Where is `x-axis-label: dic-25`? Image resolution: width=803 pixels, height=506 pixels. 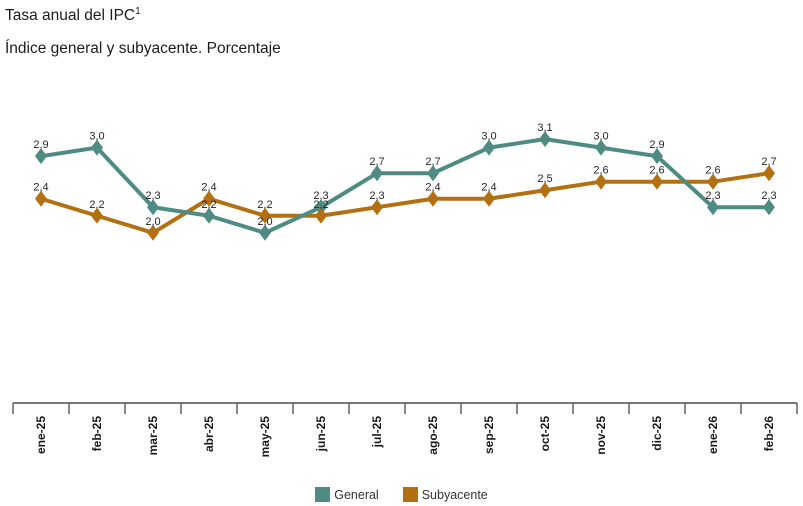 x-axis-label: dic-25 is located at coordinates (657, 433).